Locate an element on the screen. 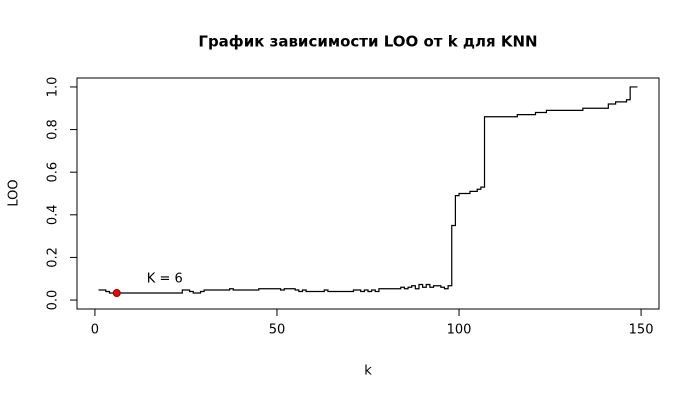  highlight-point is located at coordinates (116, 293).